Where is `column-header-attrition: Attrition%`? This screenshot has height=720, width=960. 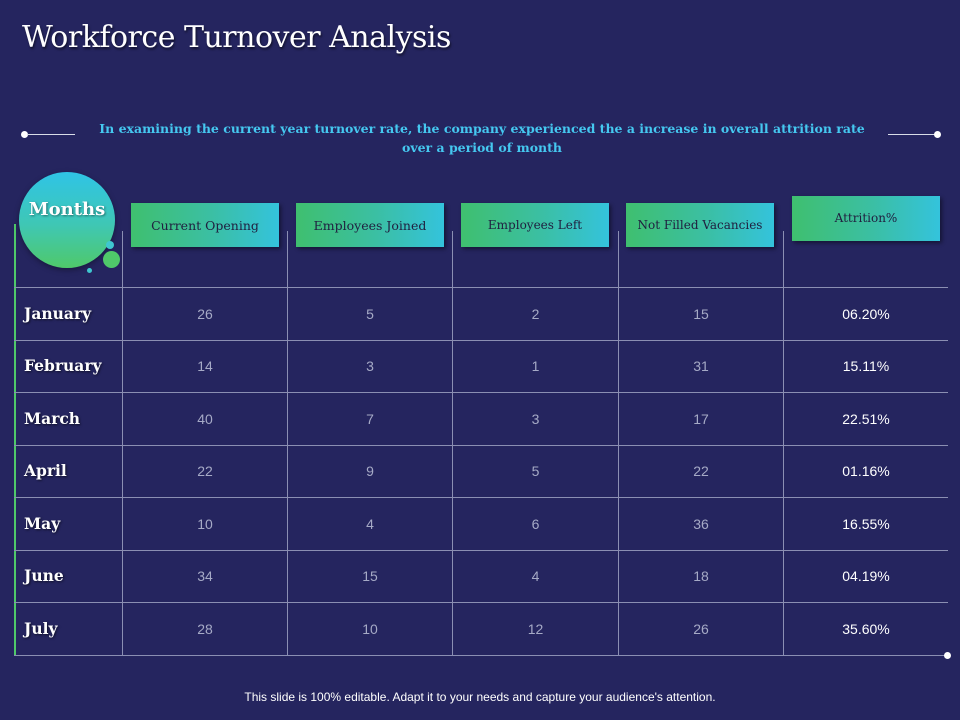
column-header-attrition: Attrition% is located at coordinates (866, 218).